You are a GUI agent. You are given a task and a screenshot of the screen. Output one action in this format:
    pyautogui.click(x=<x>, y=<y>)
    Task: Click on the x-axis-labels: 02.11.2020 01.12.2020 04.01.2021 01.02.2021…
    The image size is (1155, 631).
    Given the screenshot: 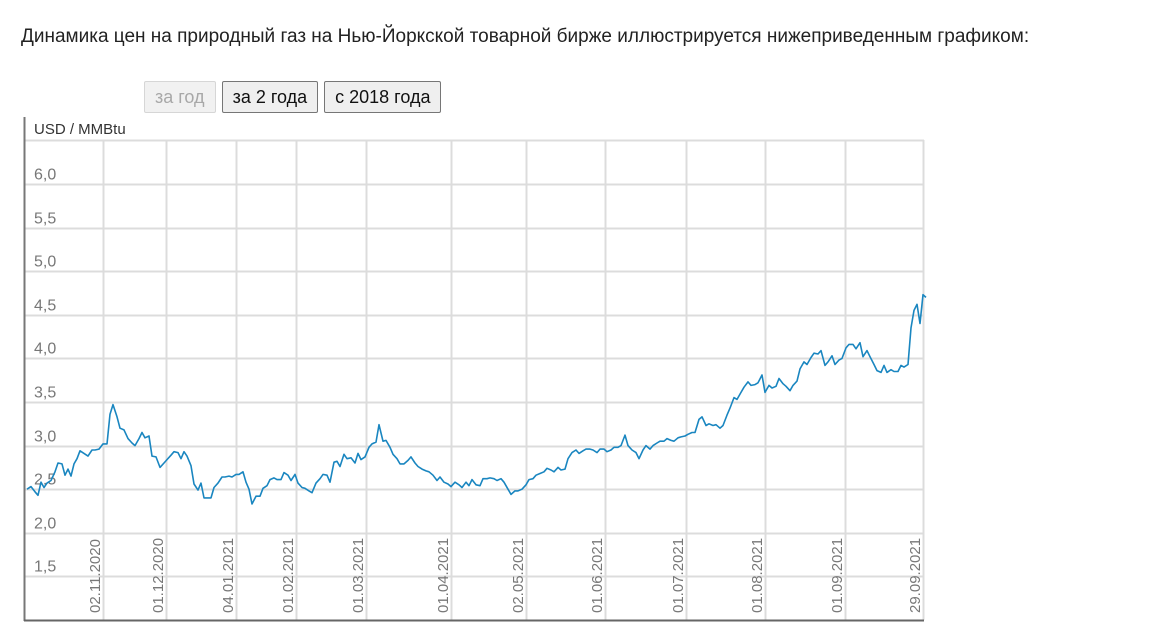 What is the action you would take?
    pyautogui.click(x=505, y=575)
    